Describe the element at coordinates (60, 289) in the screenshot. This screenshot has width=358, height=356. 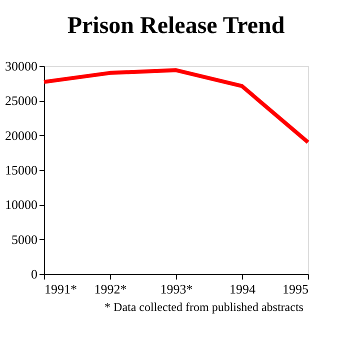
I see `x-tick-label: 1991*` at that location.